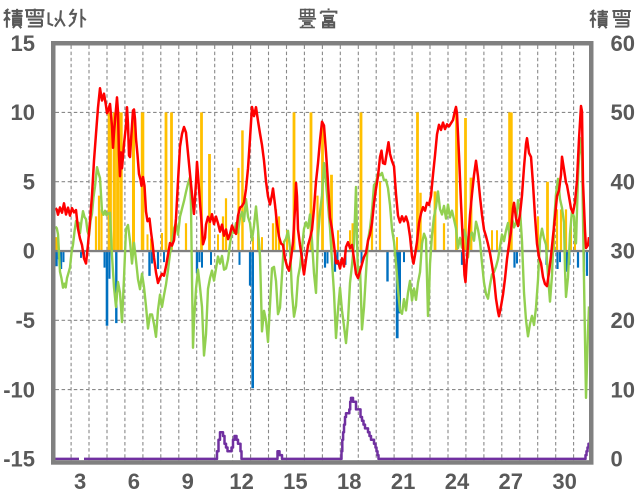  I want to click on svg-text: 6, so click(134, 481).